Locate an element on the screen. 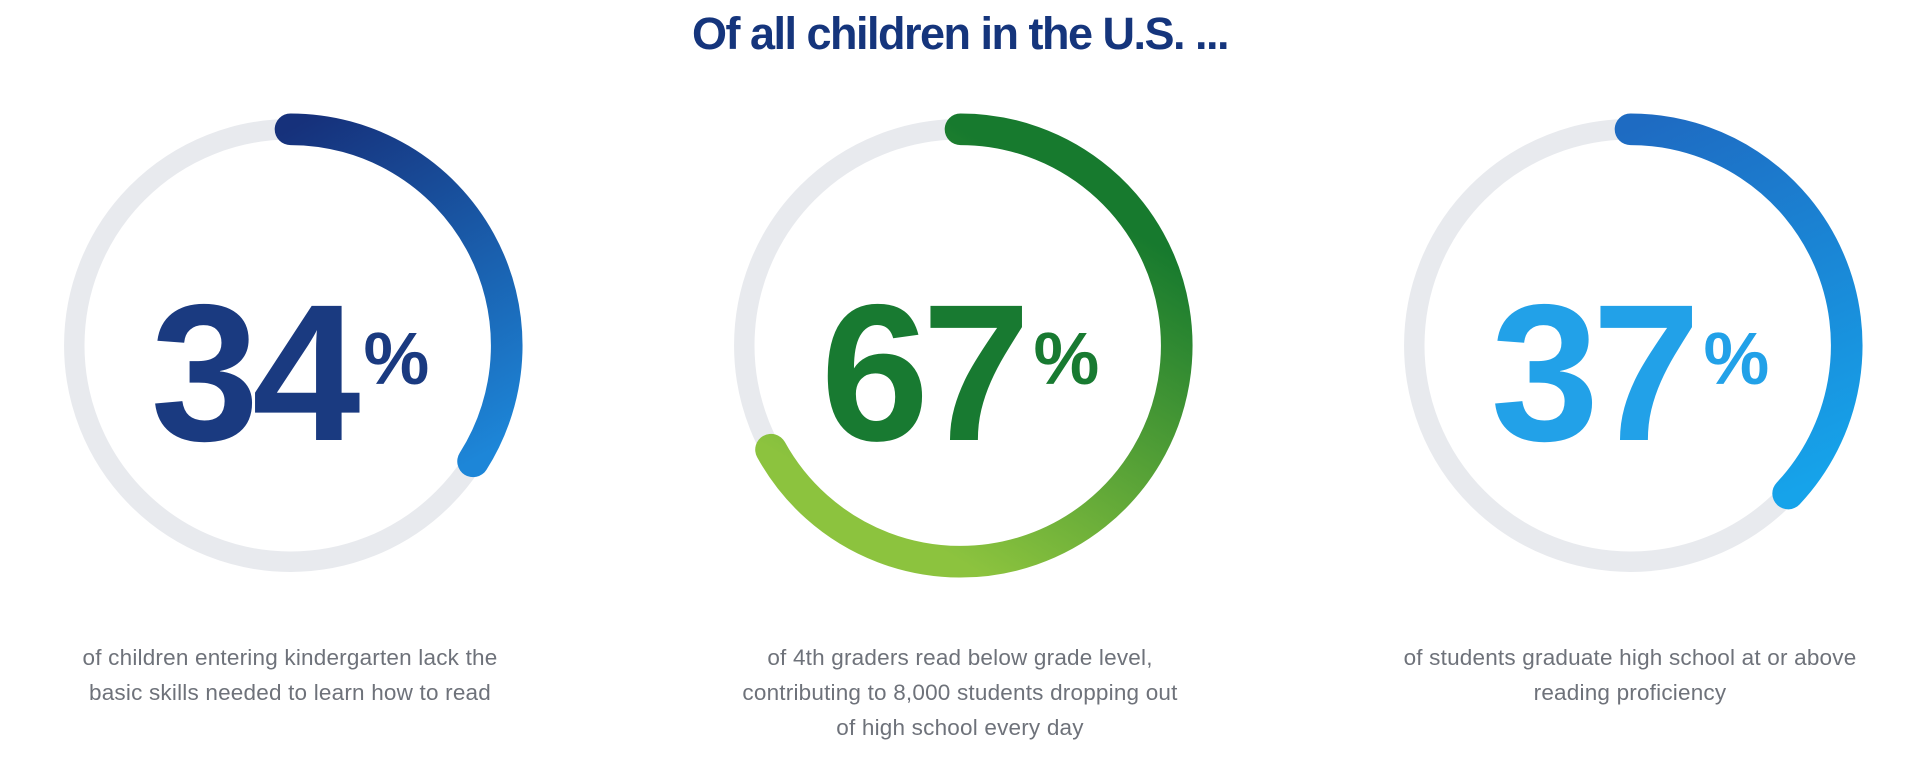  donut-value-overlay: 37% is located at coordinates (1630, 345).